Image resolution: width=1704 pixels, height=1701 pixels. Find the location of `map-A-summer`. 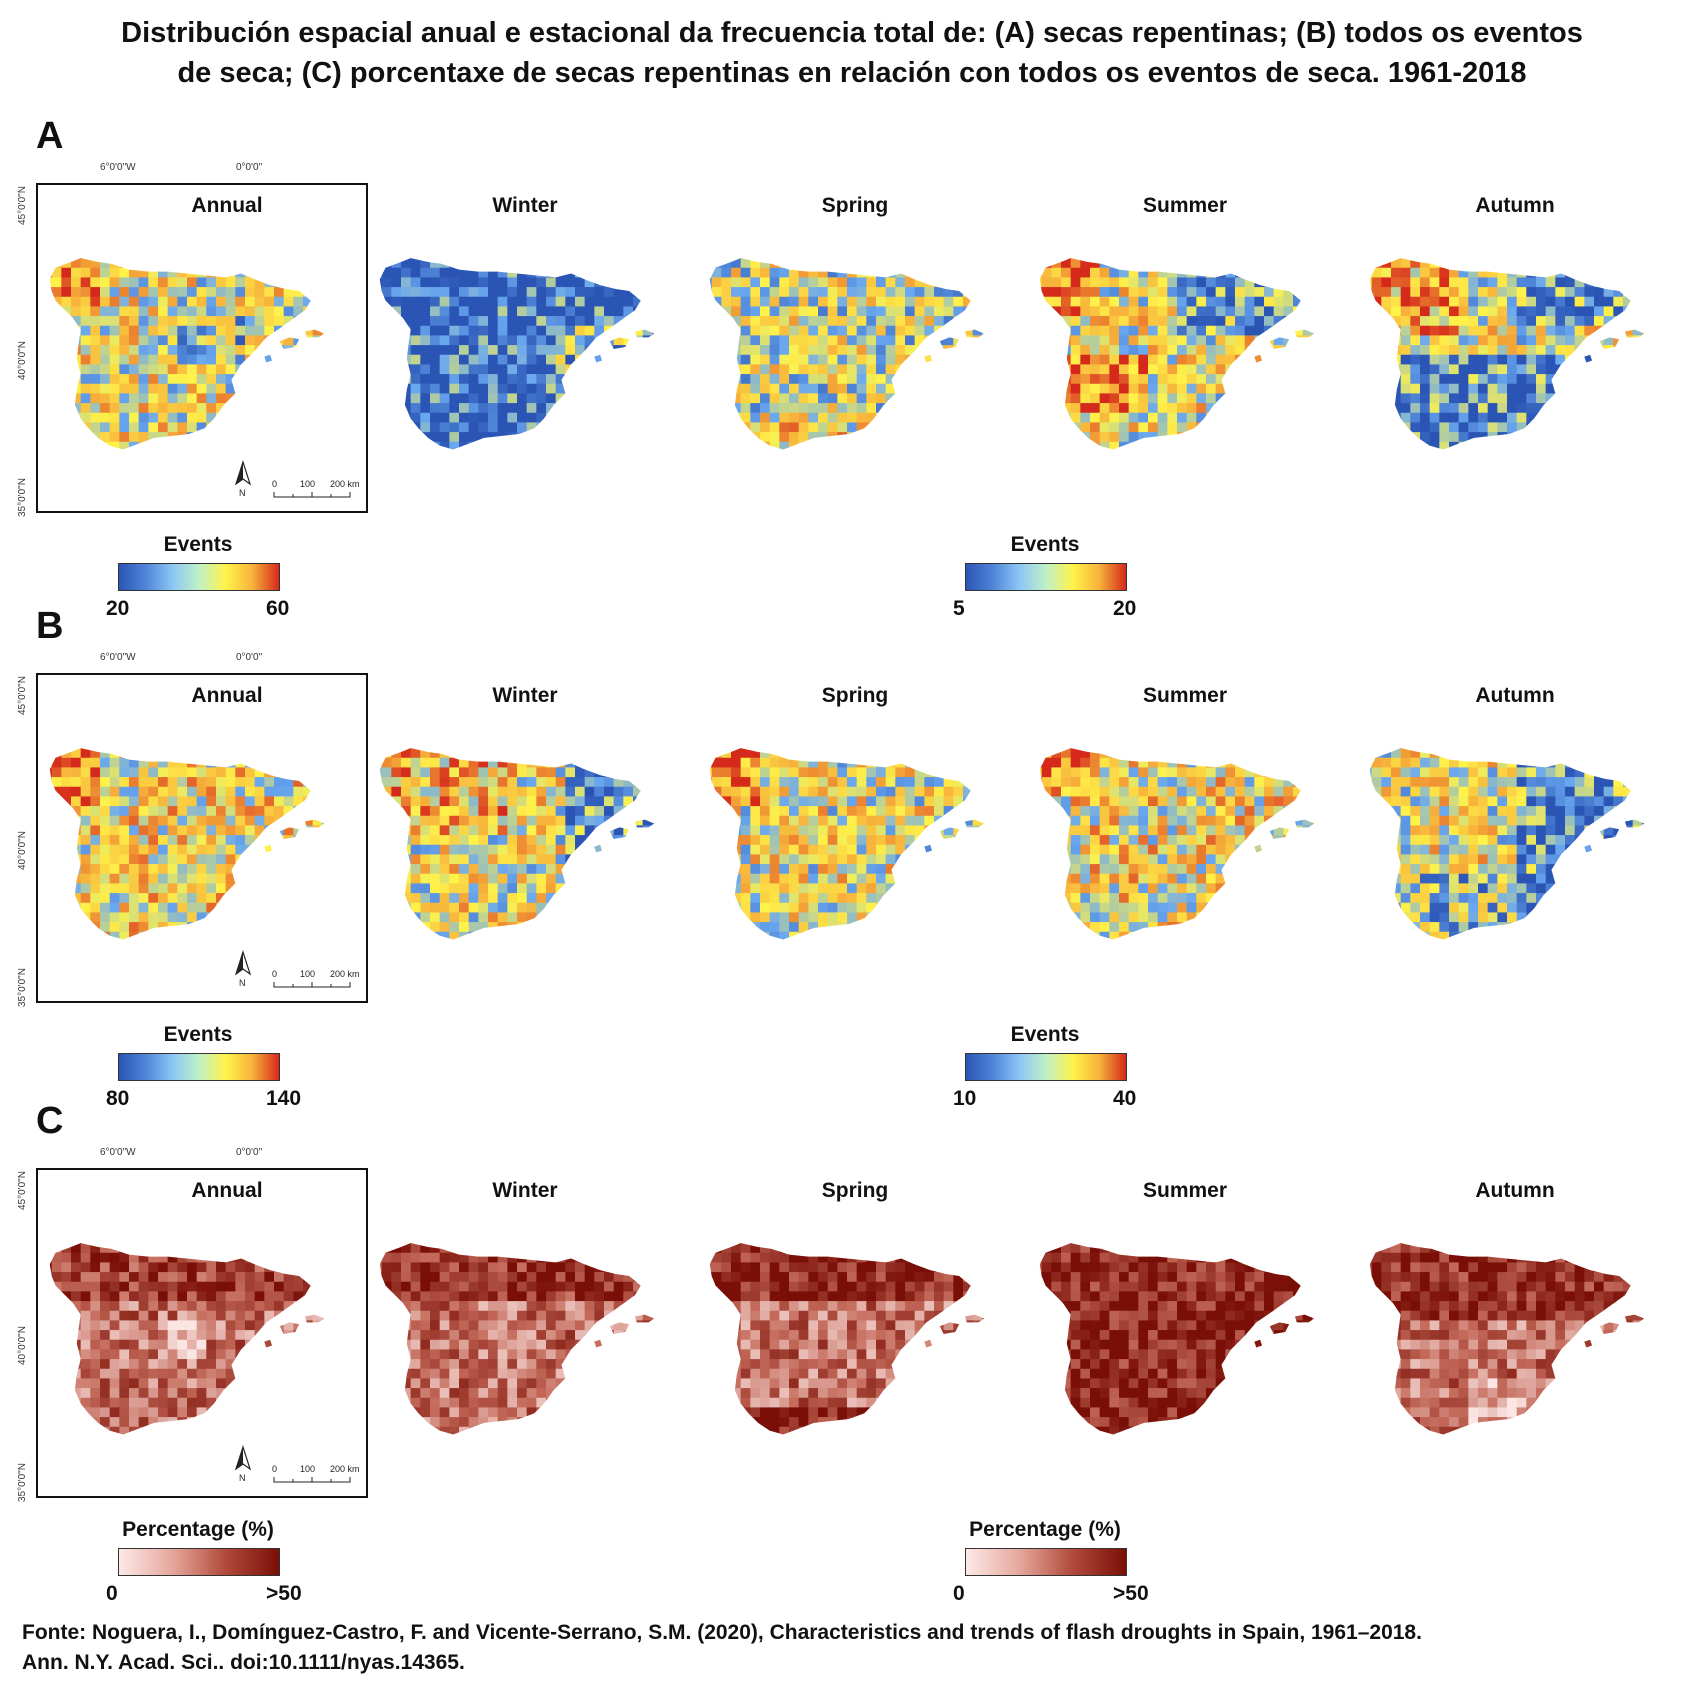

map-A-summer is located at coordinates (1177, 354).